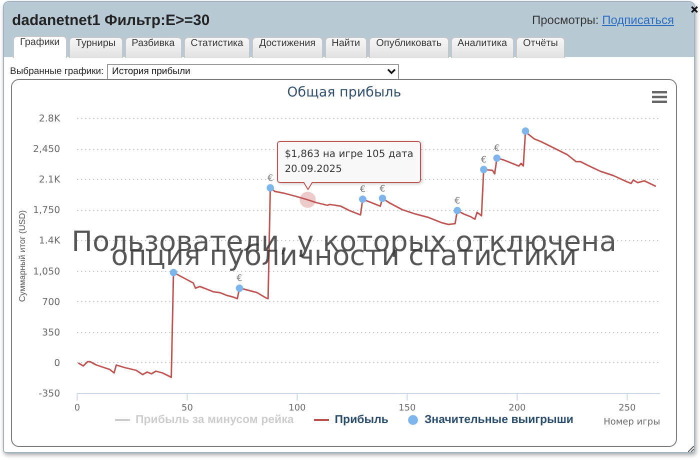  I want to click on tab: Статистика, so click(217, 47).